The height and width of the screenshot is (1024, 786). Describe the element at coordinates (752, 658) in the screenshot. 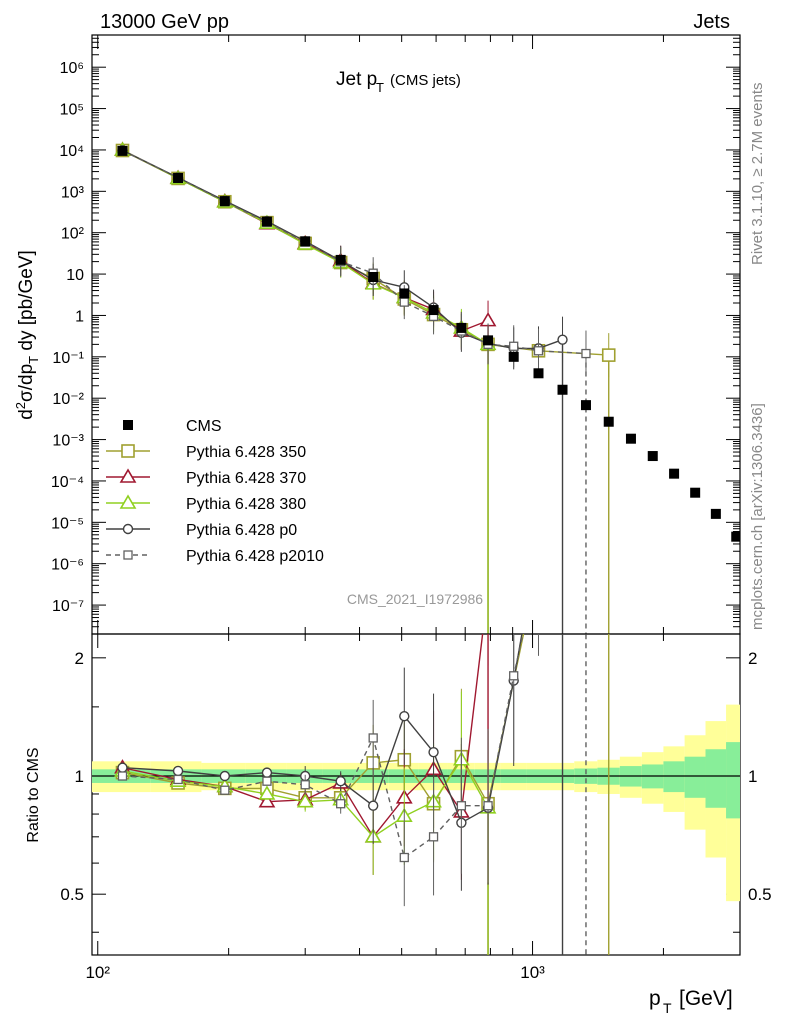

I see `ratio-tick-label: 2` at that location.